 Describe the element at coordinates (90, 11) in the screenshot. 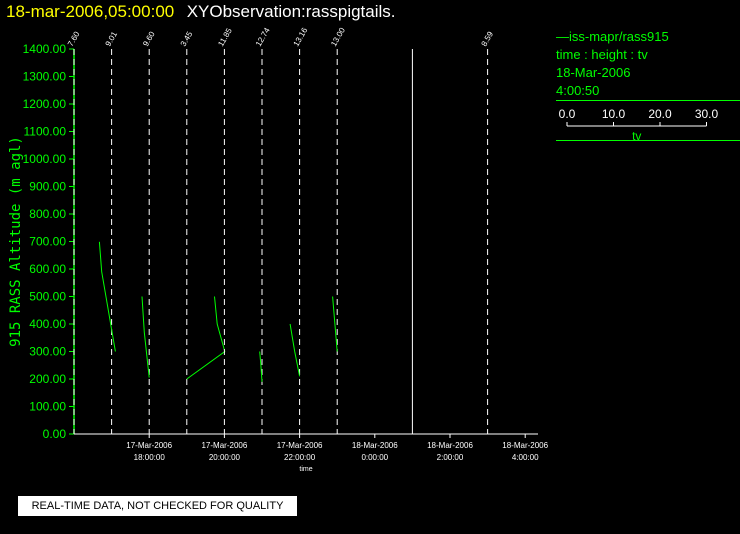

I see `title-datetime: 18-mar-2006,05:00:00` at that location.